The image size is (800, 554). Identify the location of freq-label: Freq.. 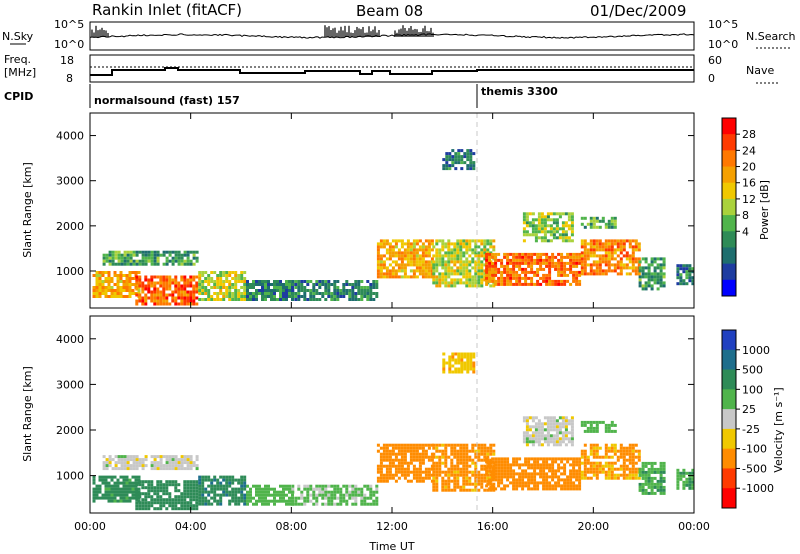
(17, 59).